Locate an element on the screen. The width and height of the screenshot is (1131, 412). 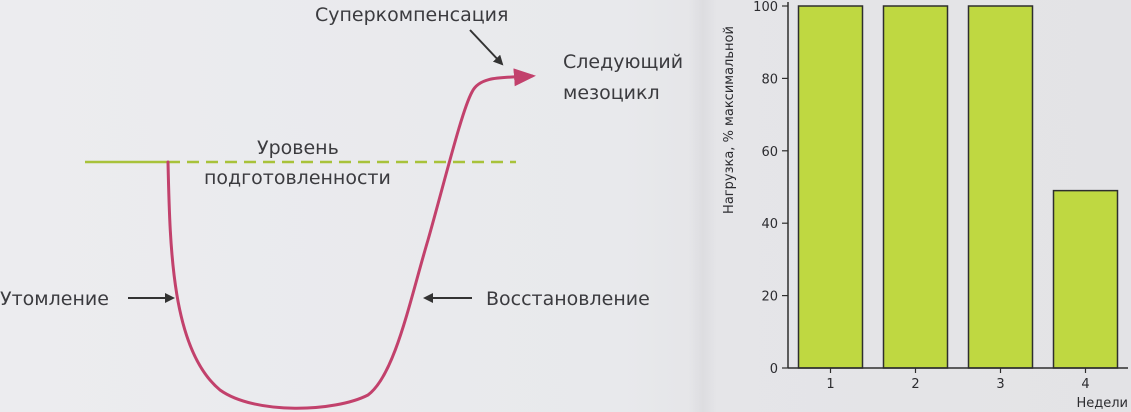
y-tick-label-80: 80 is located at coordinates (769, 79).